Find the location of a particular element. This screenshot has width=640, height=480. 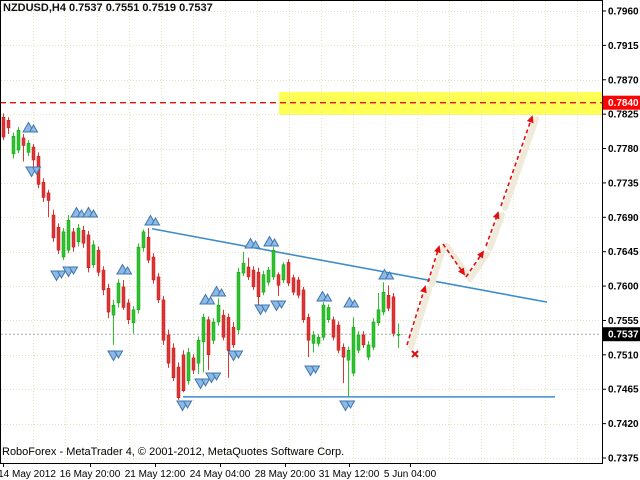

date-label: 5 Jun 04:00 is located at coordinates (410, 474).